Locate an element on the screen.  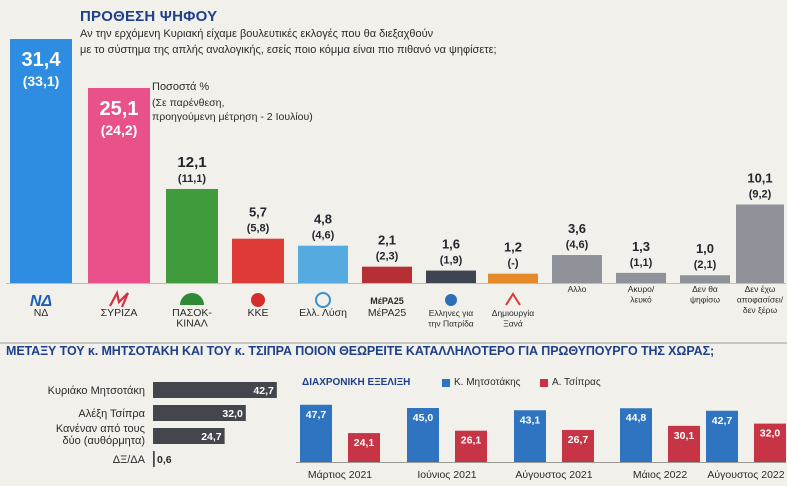
vote-prev-value-3: (5,8) is located at coordinates (258, 229).